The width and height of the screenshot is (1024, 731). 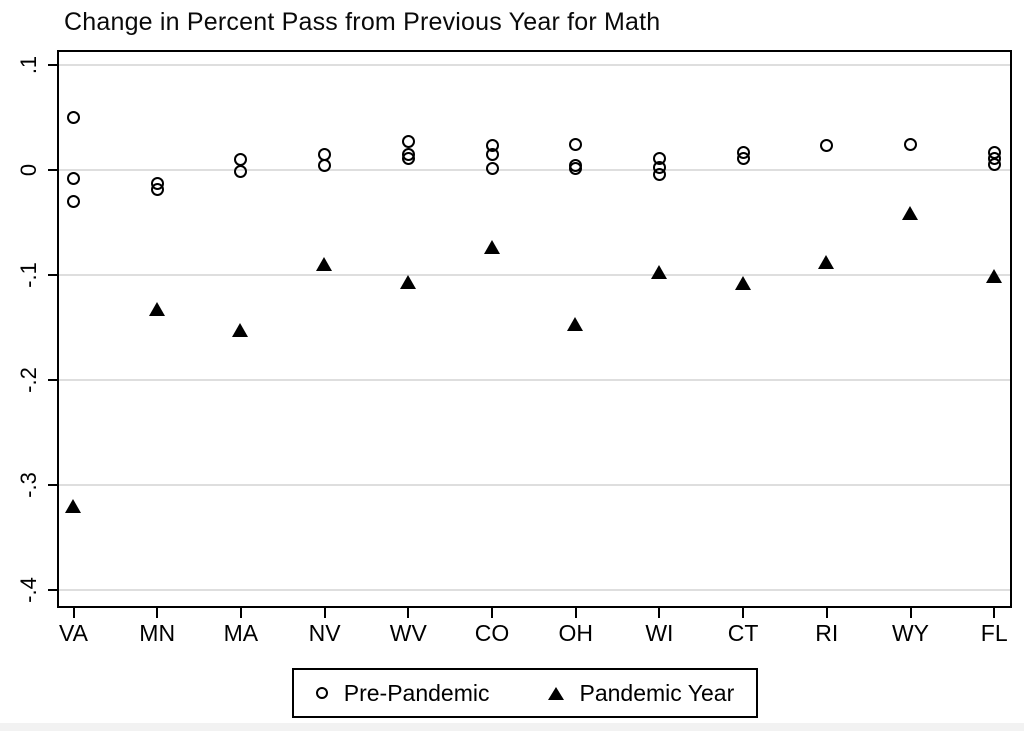 I want to click on open-circle-icon, so click(x=321, y=693).